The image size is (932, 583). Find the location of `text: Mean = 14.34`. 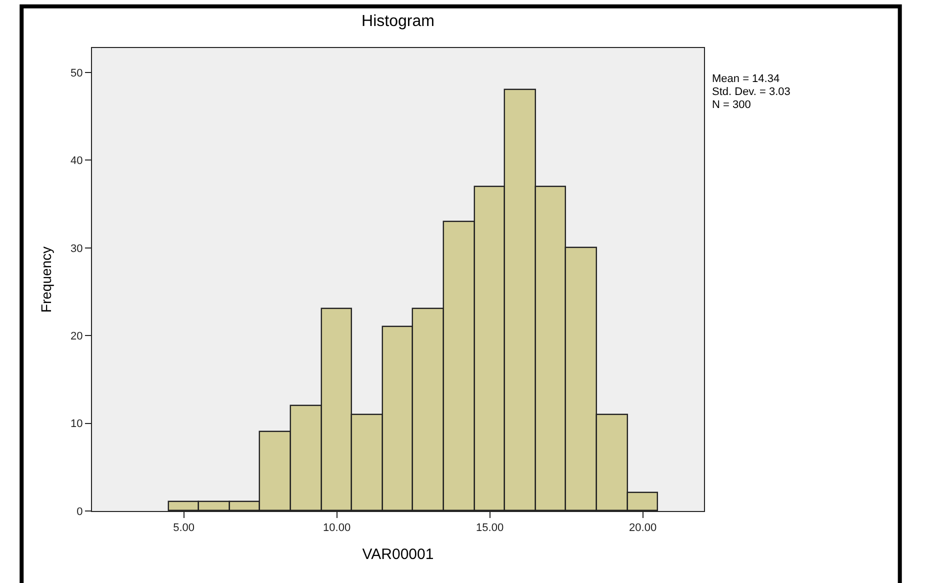

text: Mean = 14.34 is located at coordinates (746, 79).